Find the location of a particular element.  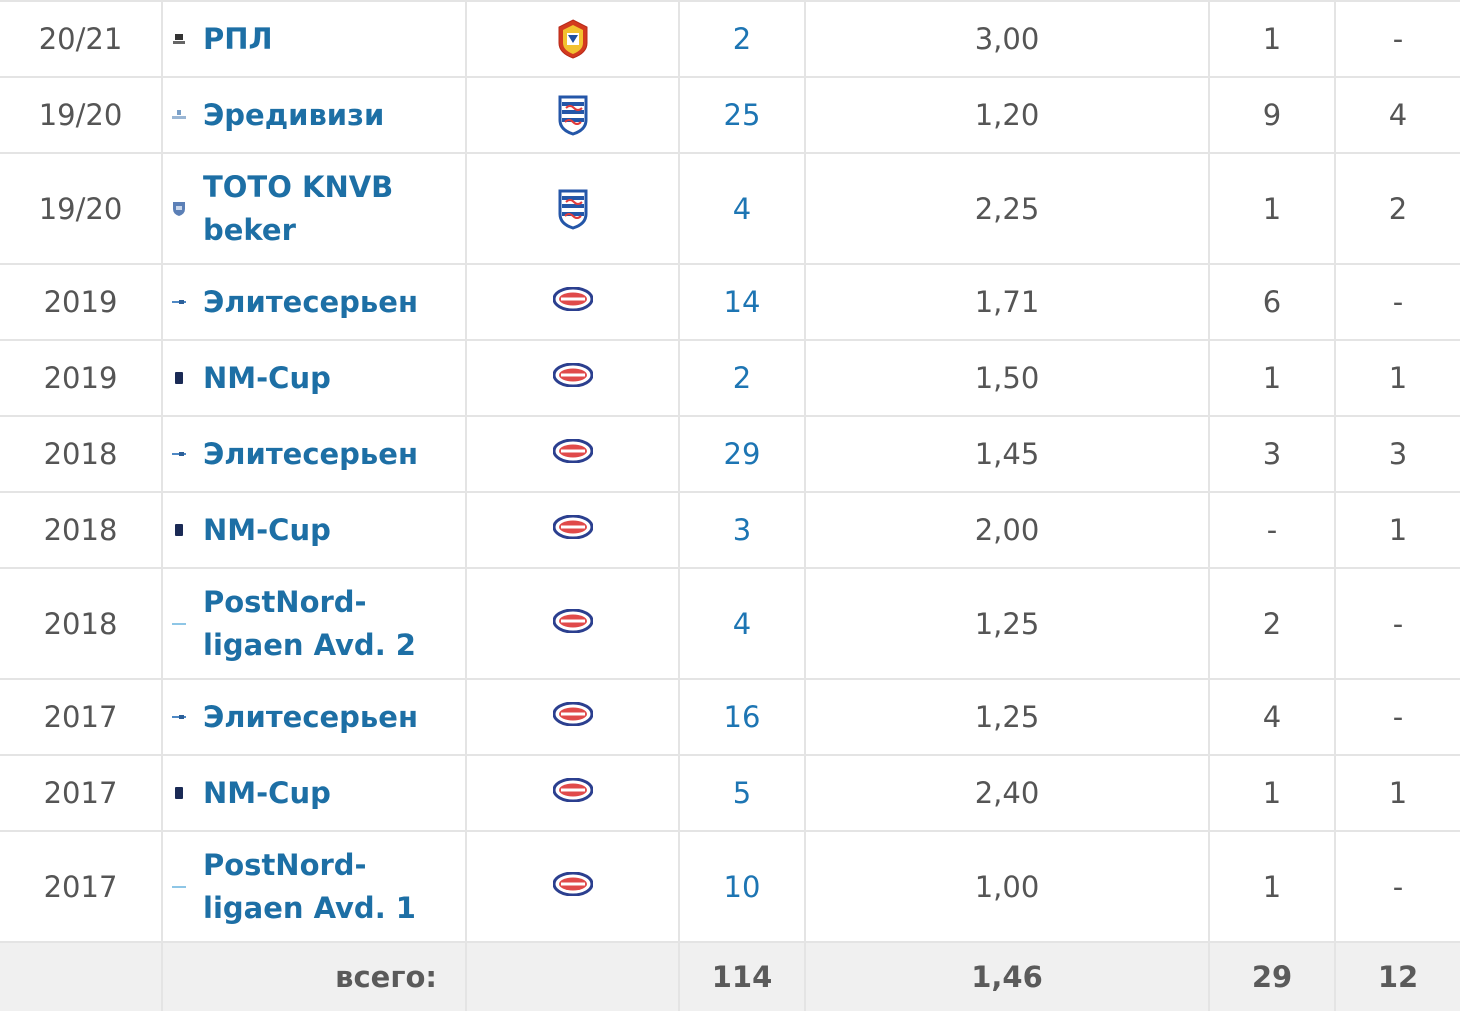

table-row: 2017 Элитесерьен 16 1,25 4 - is located at coordinates (730, 717).